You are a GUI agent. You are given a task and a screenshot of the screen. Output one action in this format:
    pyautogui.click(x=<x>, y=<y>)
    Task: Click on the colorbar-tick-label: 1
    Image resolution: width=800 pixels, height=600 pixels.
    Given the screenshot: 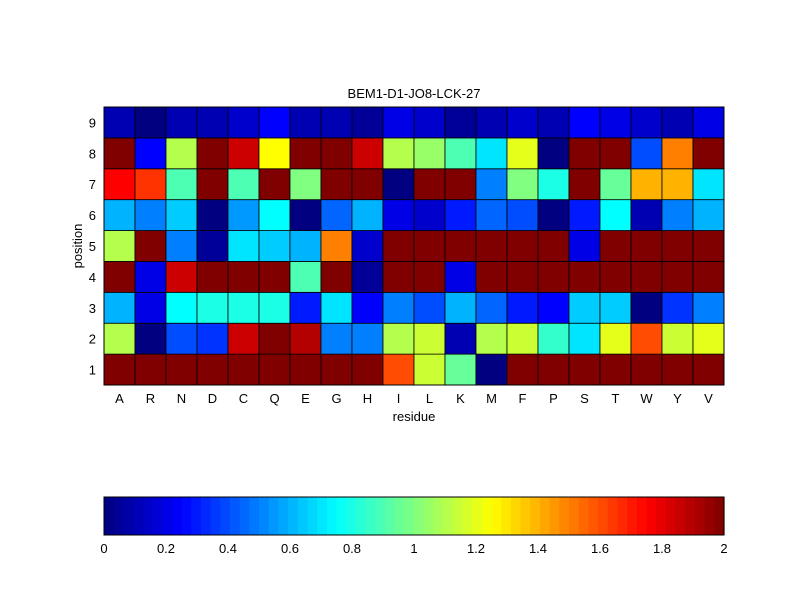 What is the action you would take?
    pyautogui.click(x=413, y=548)
    